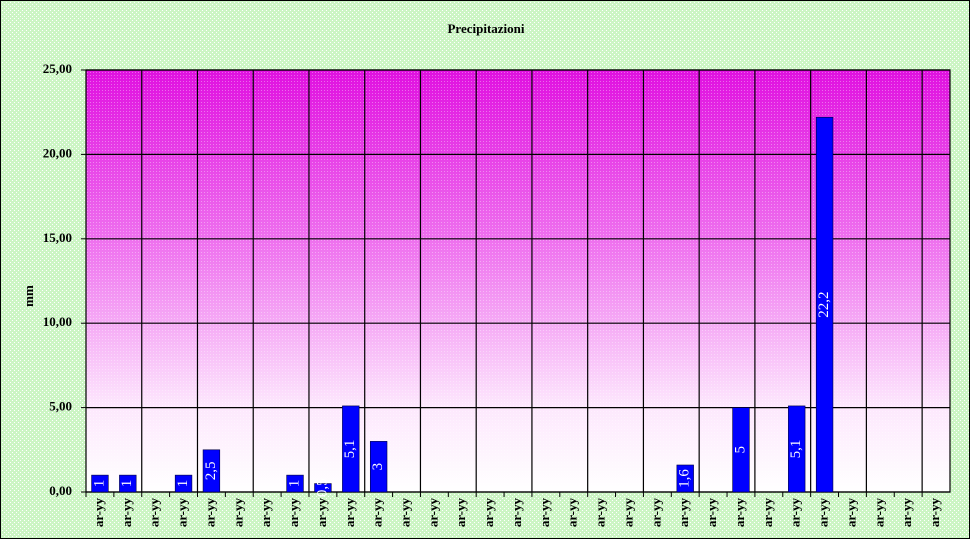 The image size is (970, 539). What do you see at coordinates (57, 321) in the screenshot?
I see `y-tick-label: 10,00` at bounding box center [57, 321].